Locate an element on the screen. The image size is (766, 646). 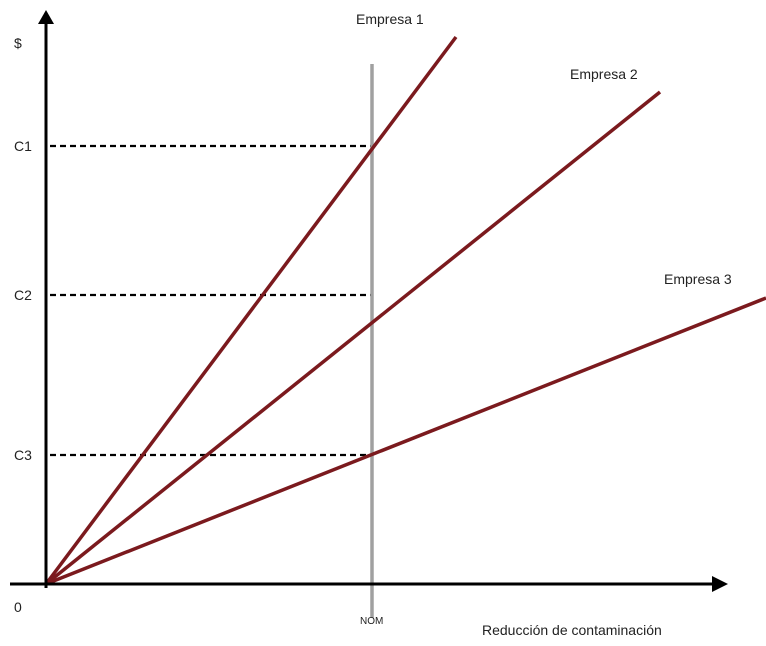
y-axis-label: $ is located at coordinates (18, 43).